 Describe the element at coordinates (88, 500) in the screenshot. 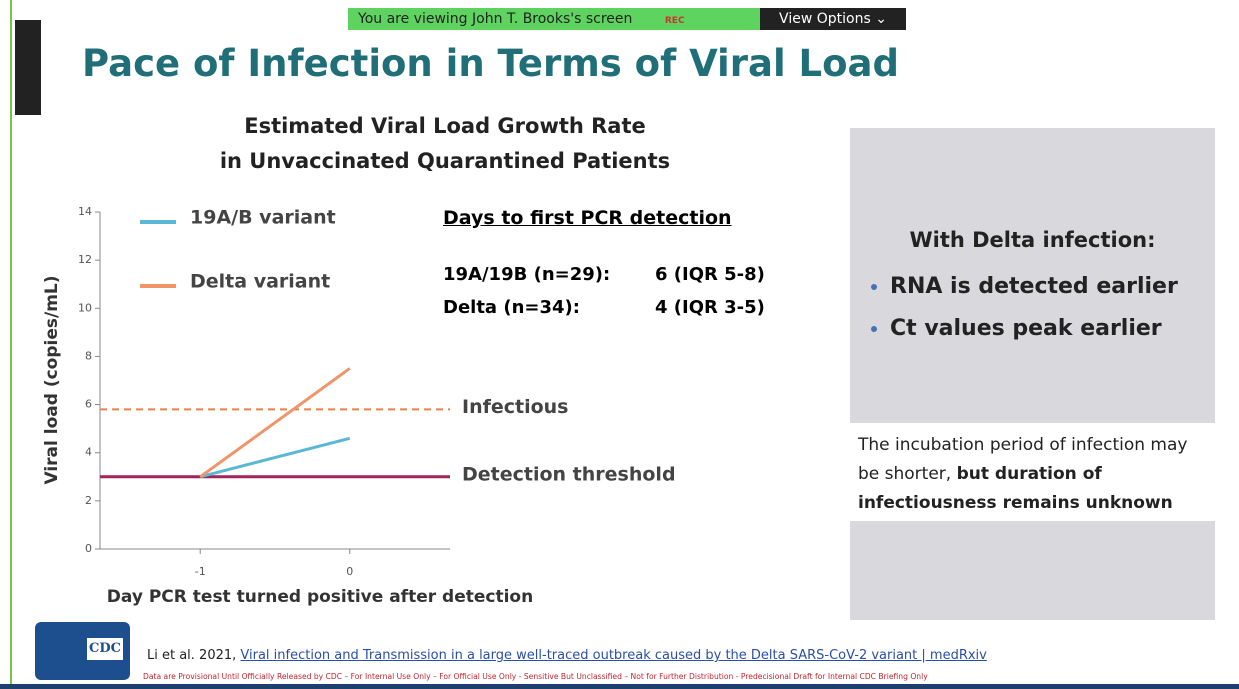

I see `y-tick-label: 2` at that location.